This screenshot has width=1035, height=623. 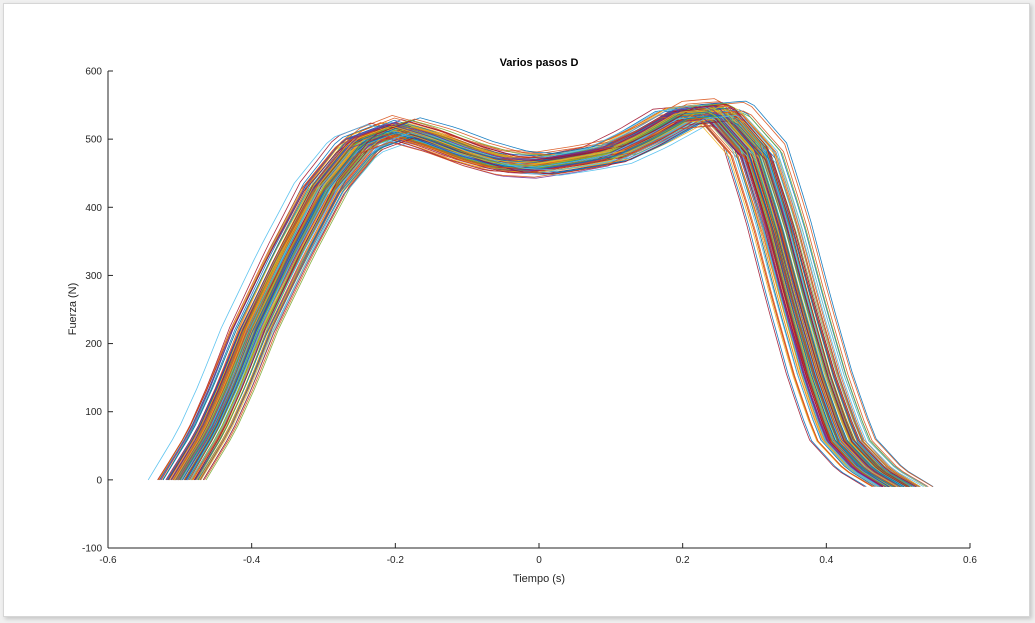 I want to click on x-tick-label: -0.4, so click(x=252, y=560).